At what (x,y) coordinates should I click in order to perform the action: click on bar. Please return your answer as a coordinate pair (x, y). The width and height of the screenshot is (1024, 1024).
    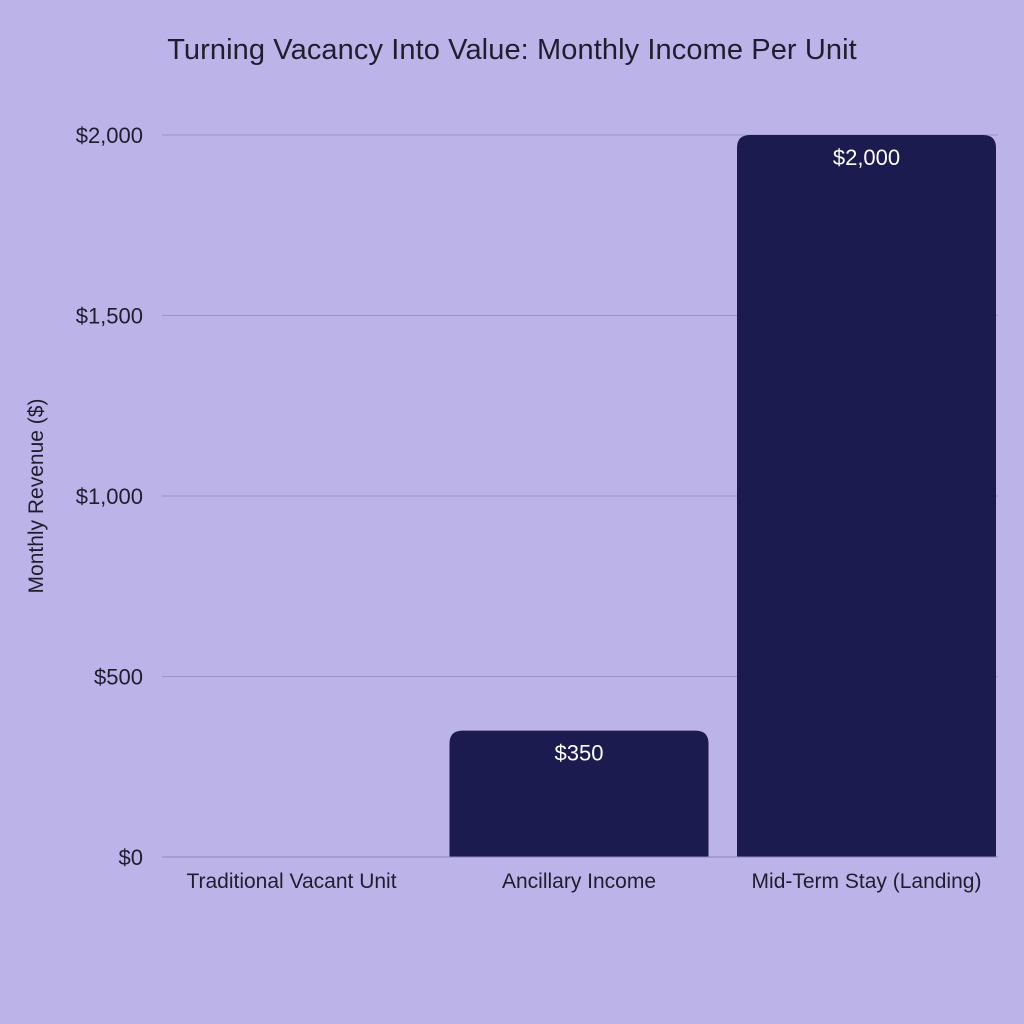
    Looking at the image, I should click on (579, 793).